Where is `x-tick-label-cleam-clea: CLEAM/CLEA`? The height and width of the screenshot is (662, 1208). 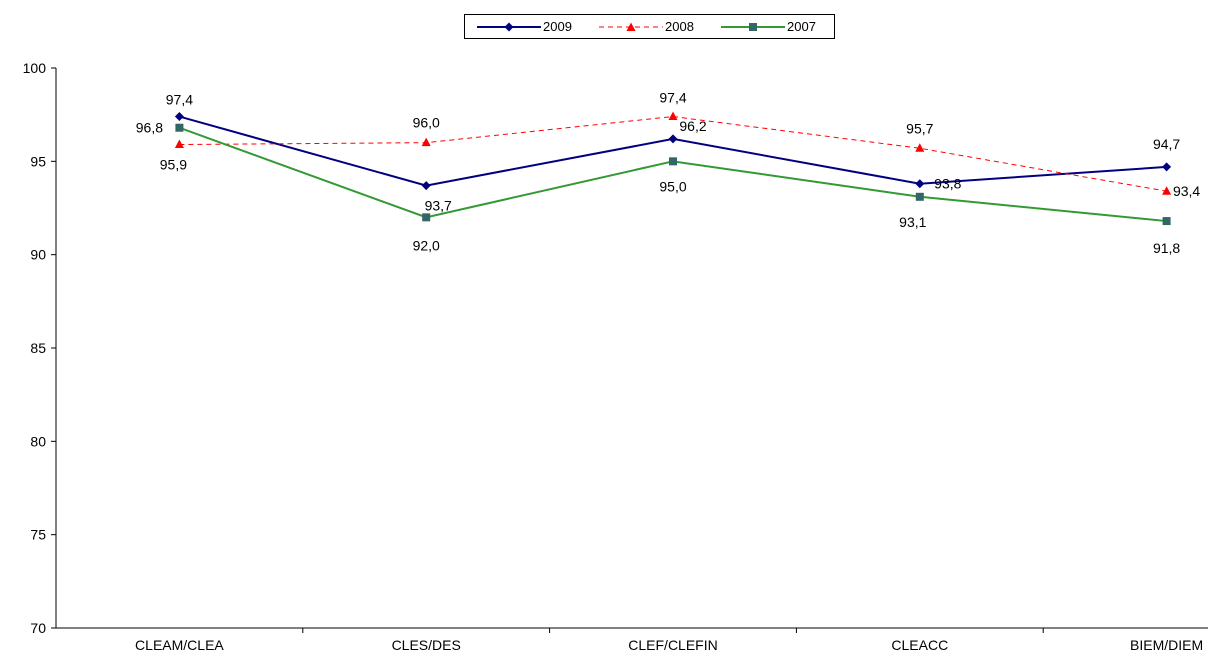 x-tick-label-cleam-clea: CLEAM/CLEA is located at coordinates (179, 645).